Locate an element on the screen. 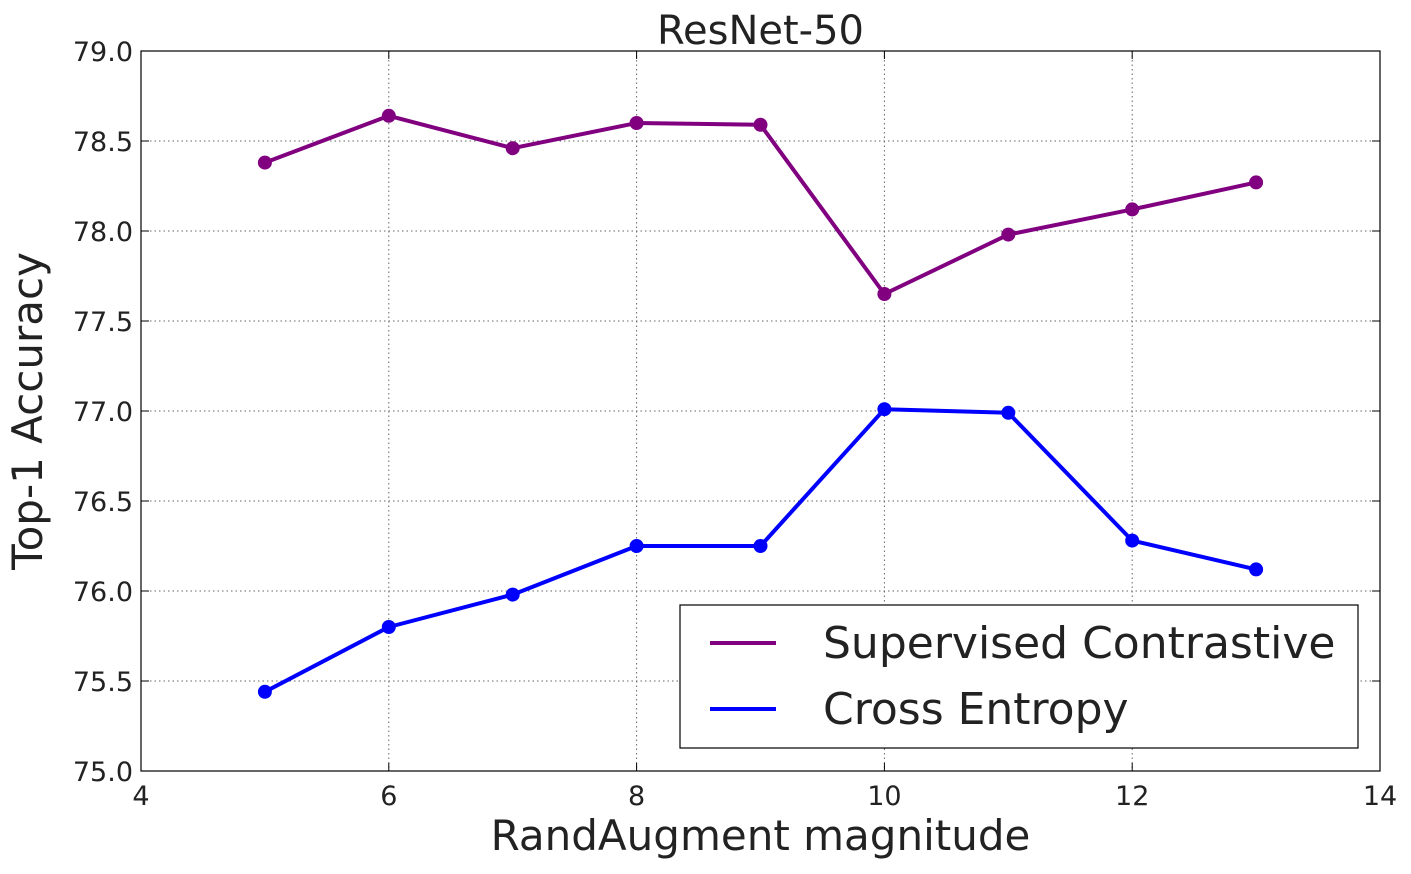 Image resolution: width=1411 pixels, height=874 pixels. y-tick-label: 77.5 is located at coordinates (103, 322).